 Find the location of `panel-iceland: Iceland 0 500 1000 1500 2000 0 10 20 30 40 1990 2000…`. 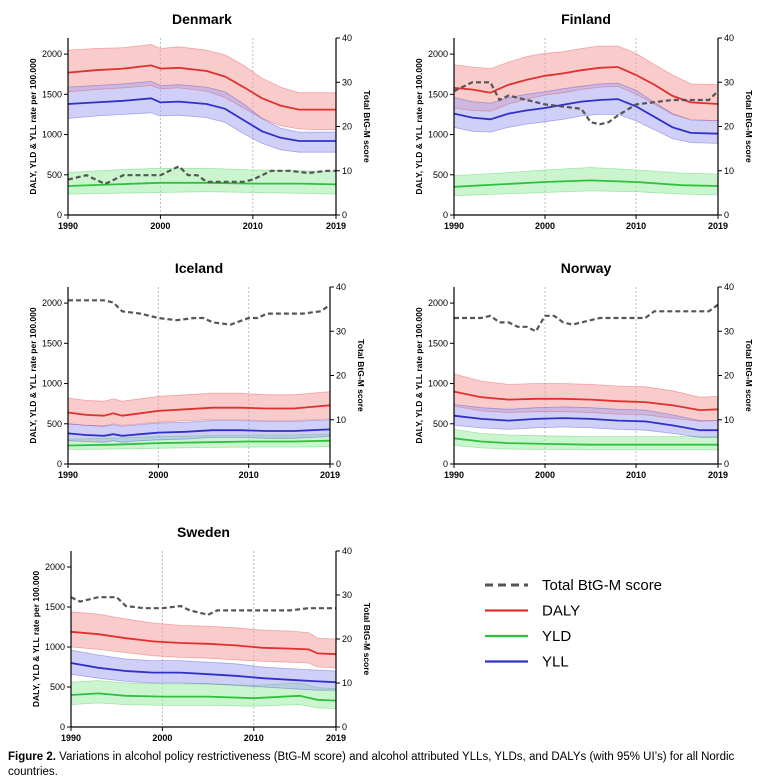

panel-iceland: Iceland 0 500 1000 1500 2000 0 10 20 30 40 1990 2000… is located at coordinates (197, 370).